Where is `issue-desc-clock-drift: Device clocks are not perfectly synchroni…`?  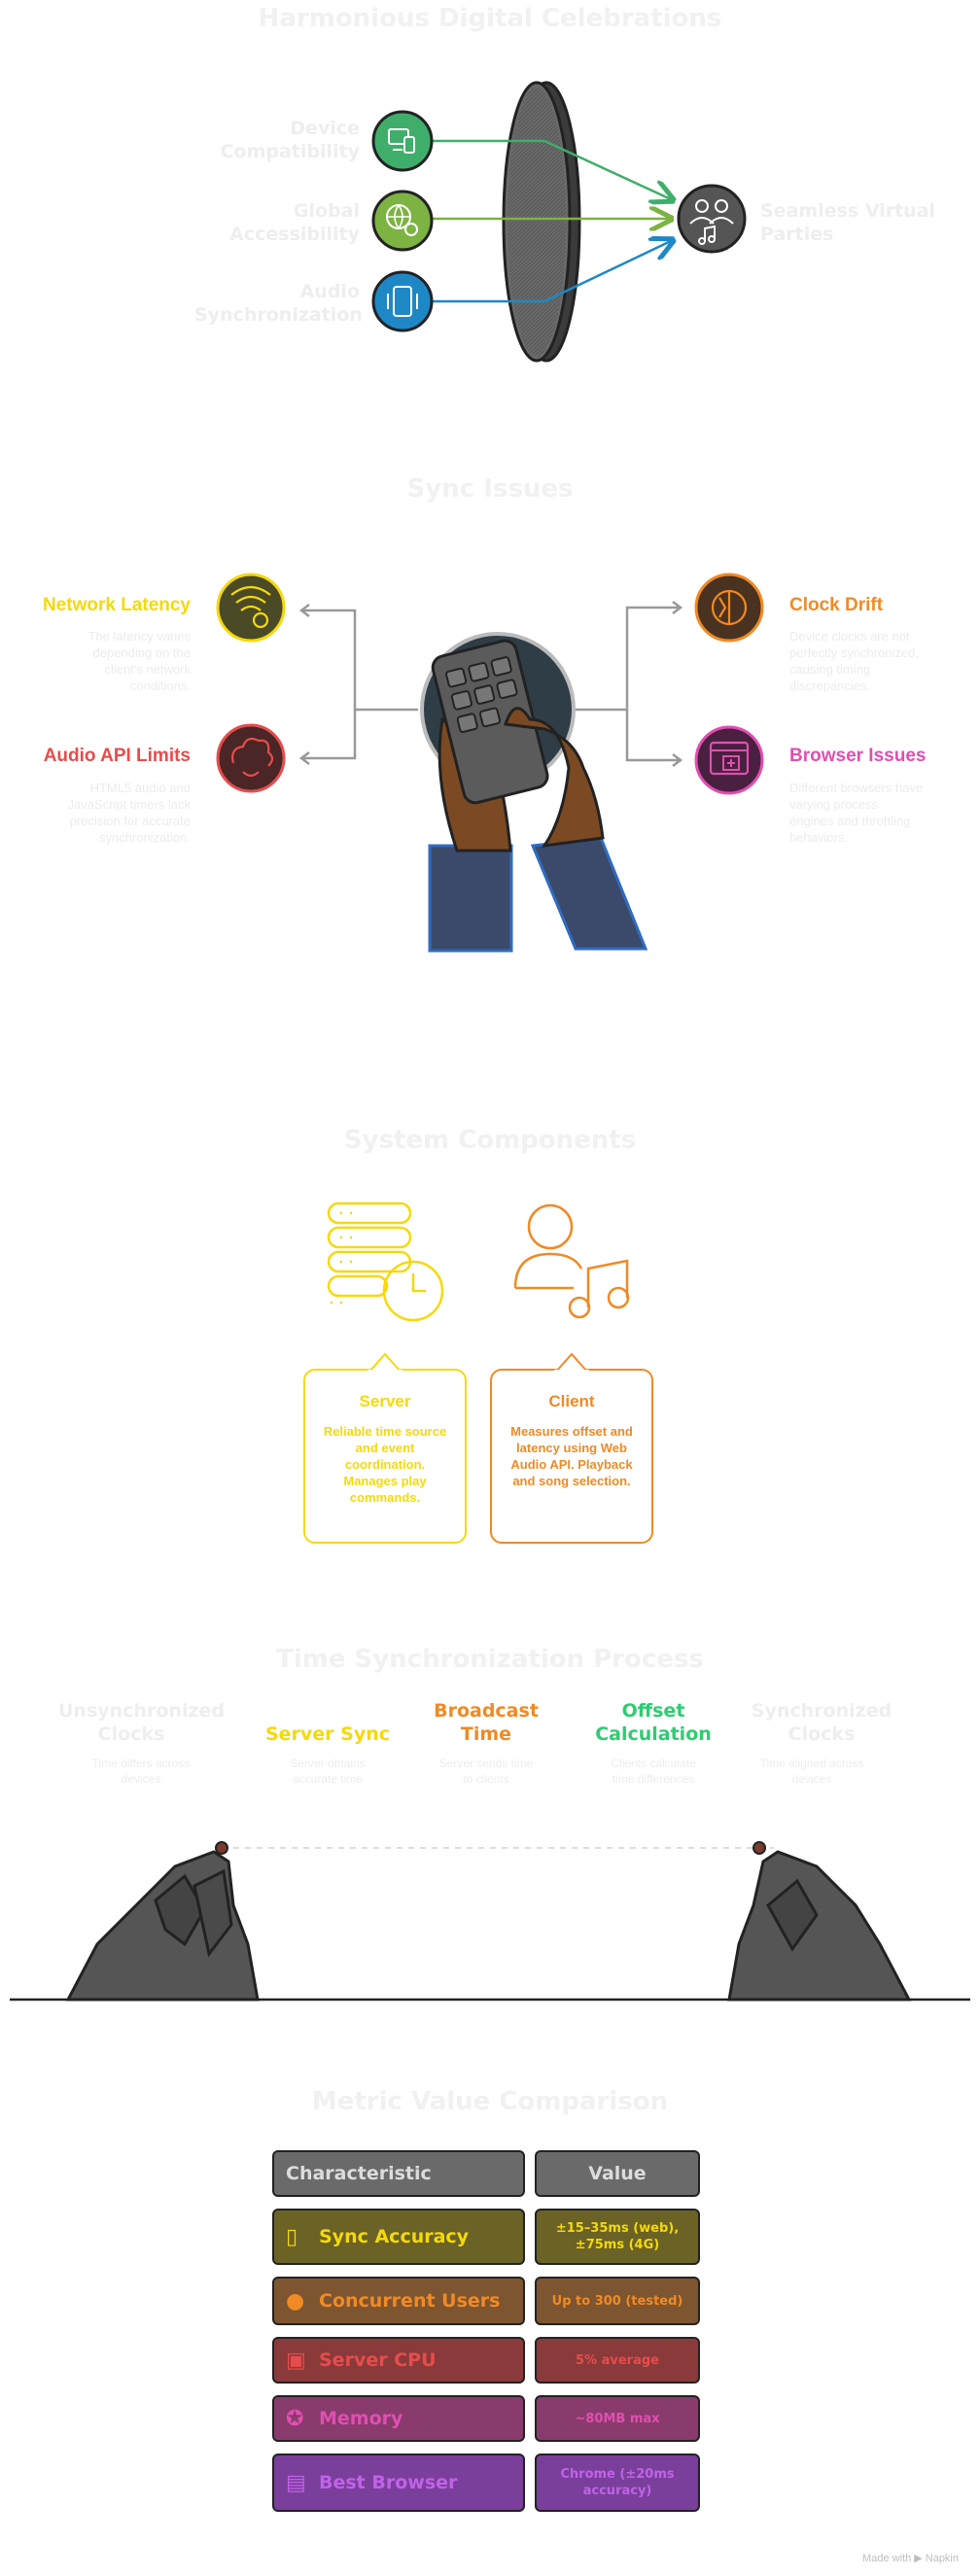
issue-desc-clock-drift: Device clocks are not perfectly synchroni… is located at coordinates (879, 661).